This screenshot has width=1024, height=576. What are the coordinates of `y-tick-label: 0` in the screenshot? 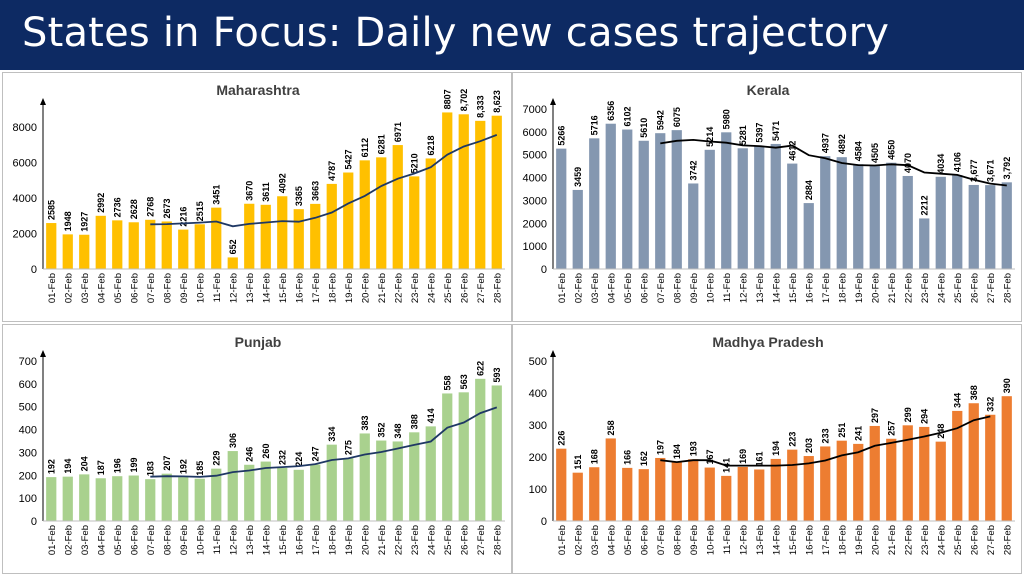 It's located at (34, 270).